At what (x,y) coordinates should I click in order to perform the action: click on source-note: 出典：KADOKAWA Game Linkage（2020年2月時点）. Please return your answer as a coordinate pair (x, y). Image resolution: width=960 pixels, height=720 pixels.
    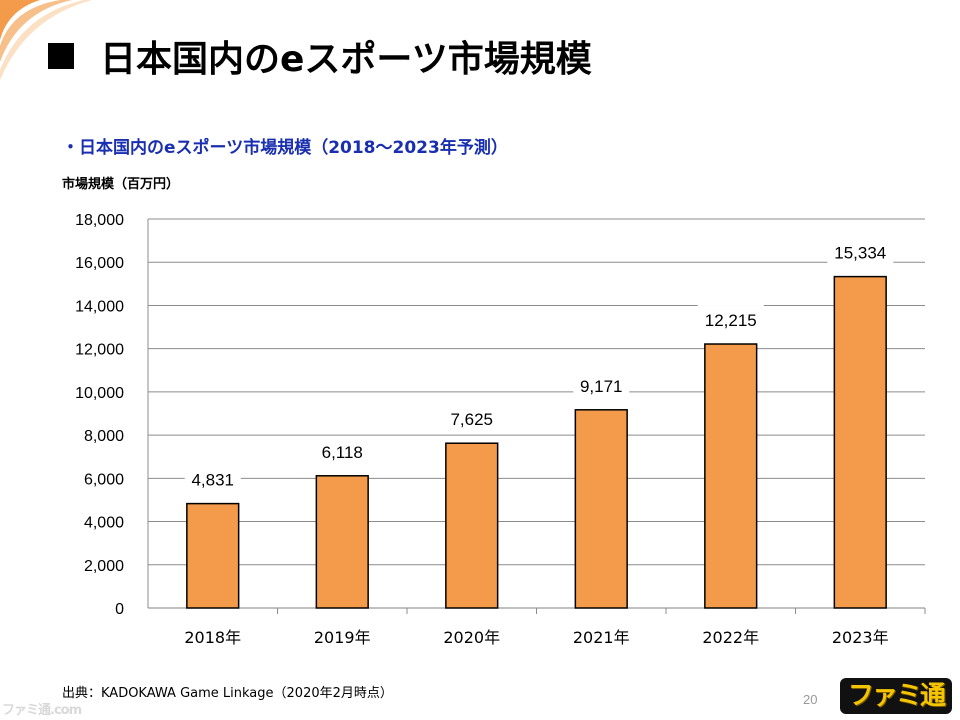
    Looking at the image, I should click on (227, 693).